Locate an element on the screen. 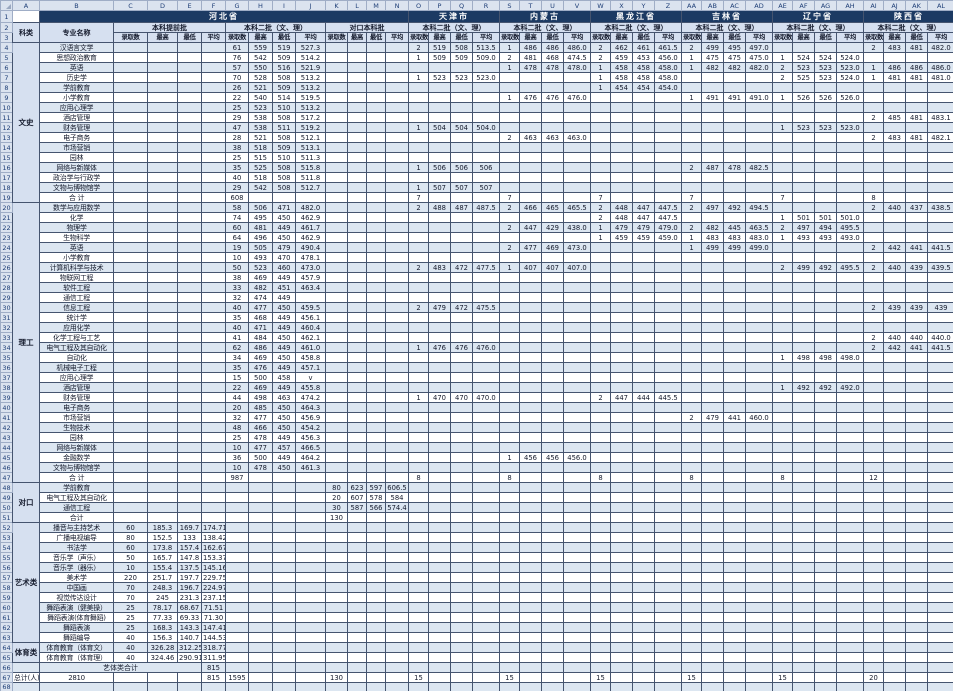 The width and height of the screenshot is (953, 691). cell-H22: 481 is located at coordinates (261, 228).